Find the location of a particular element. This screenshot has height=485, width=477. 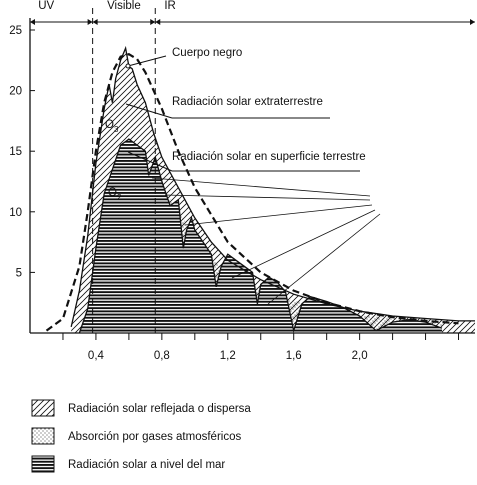

legend-label: Absorción por gases atmosféricos is located at coordinates (154, 437).